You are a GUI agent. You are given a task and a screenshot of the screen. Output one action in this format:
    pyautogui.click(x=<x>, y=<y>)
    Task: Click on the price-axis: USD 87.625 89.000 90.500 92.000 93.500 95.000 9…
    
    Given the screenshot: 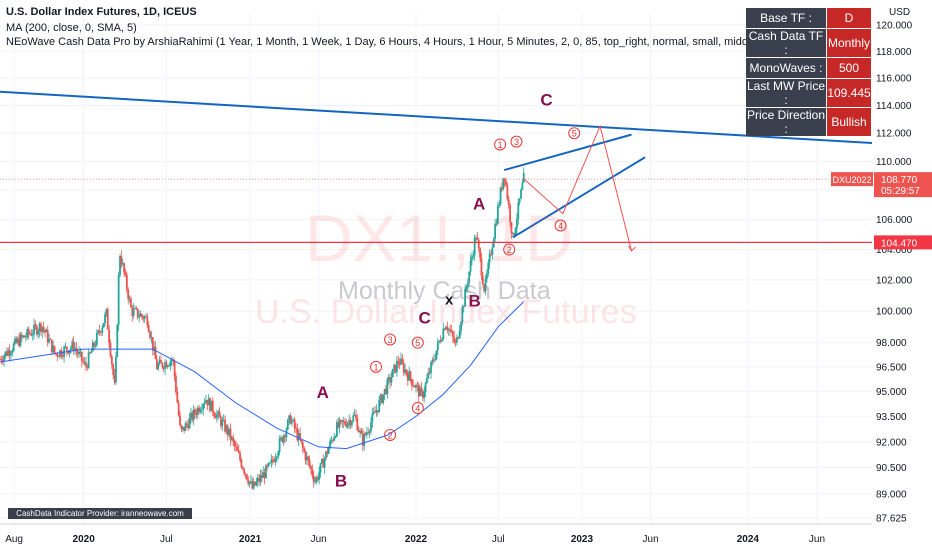 What is the action you would take?
    pyautogui.click(x=881, y=266)
    